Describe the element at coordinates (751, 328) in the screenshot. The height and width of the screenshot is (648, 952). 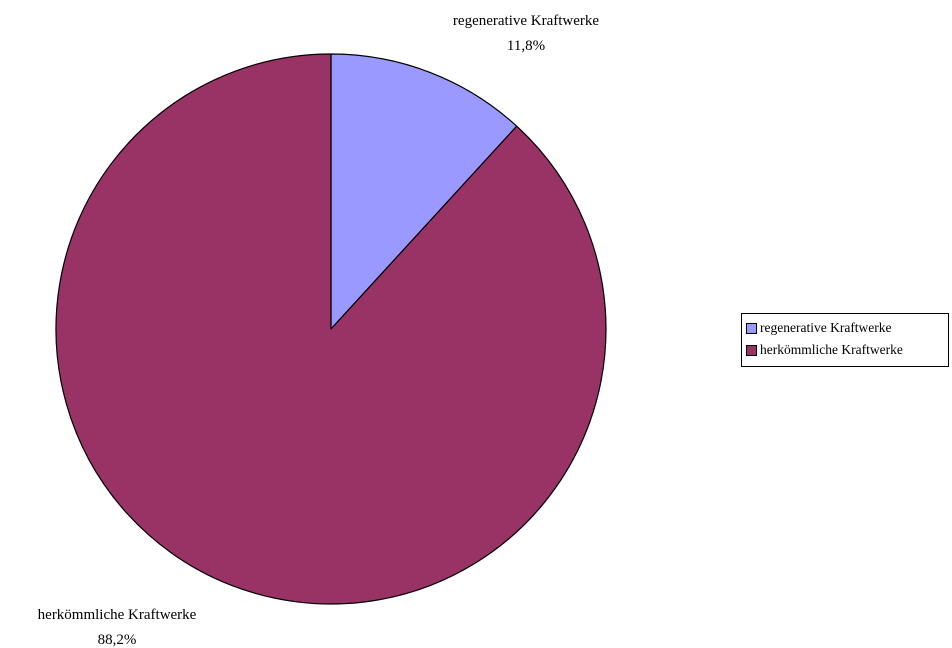
I see `legend-swatch-regenerative` at that location.